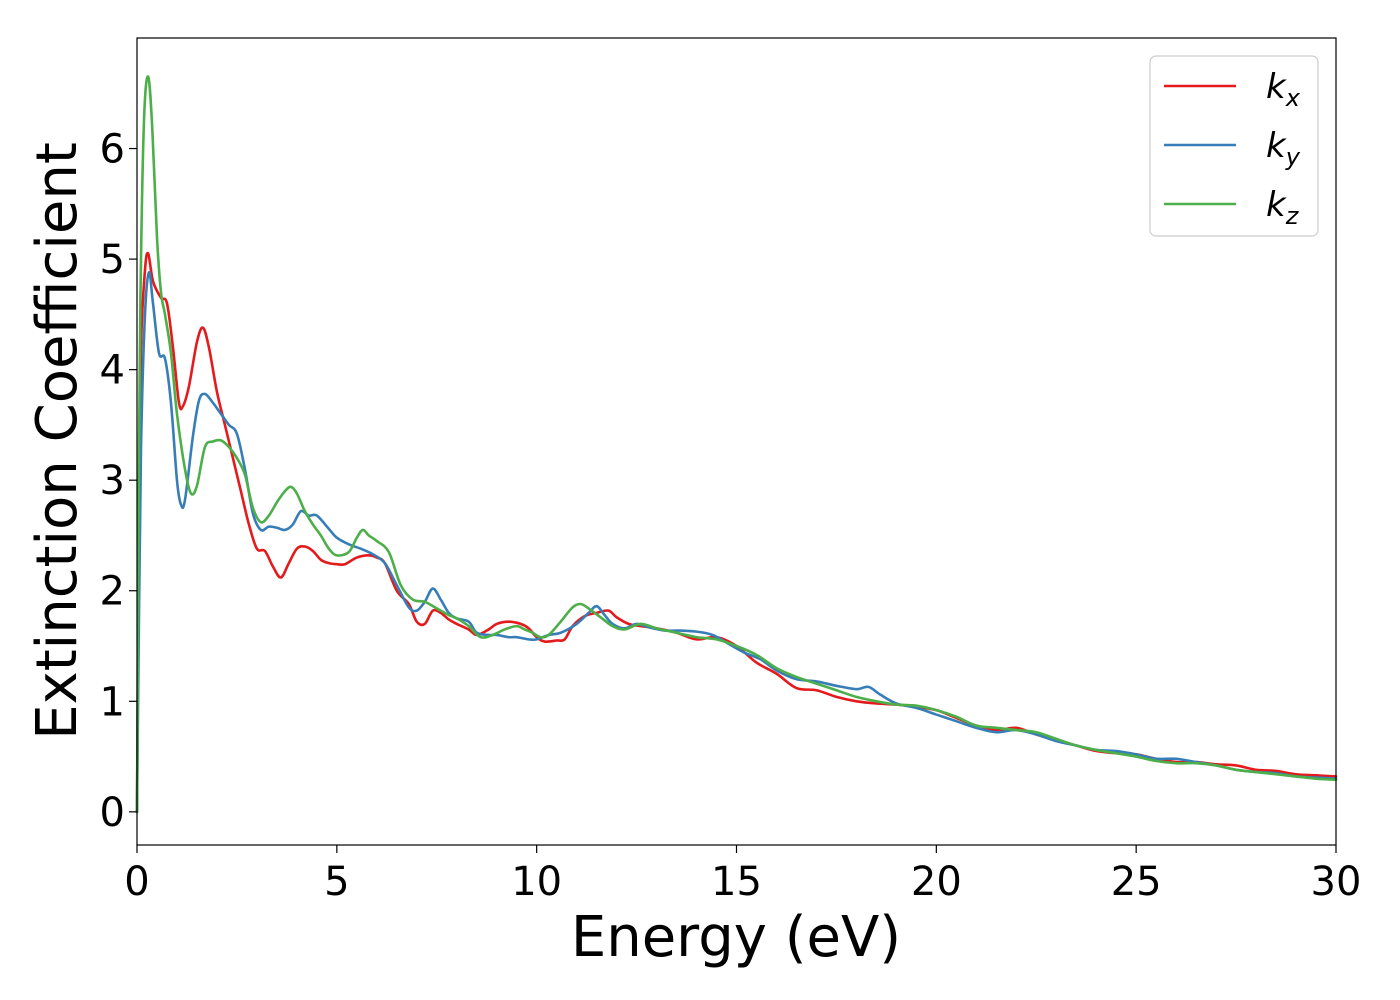 Image resolution: width=1400 pixels, height=1000 pixels. I want to click on legend-label-subscript: z, so click(1292, 216).